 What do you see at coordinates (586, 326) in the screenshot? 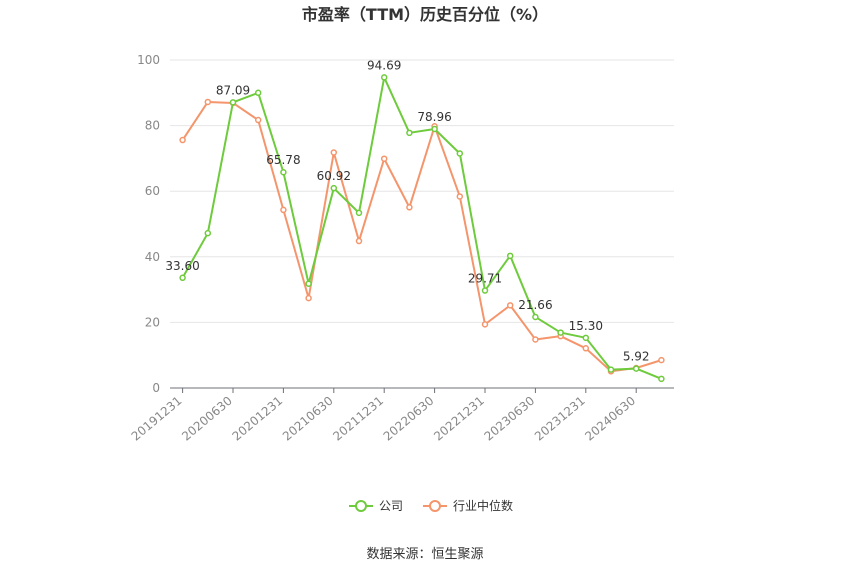
I see `data-label: 15.30` at bounding box center [586, 326].